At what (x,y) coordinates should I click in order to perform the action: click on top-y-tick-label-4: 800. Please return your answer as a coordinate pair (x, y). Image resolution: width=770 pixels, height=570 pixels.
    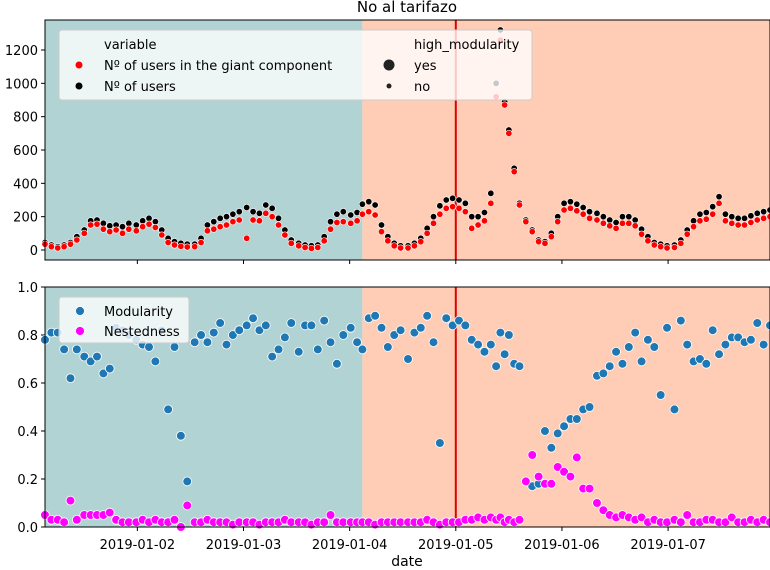
    Looking at the image, I should click on (25, 118).